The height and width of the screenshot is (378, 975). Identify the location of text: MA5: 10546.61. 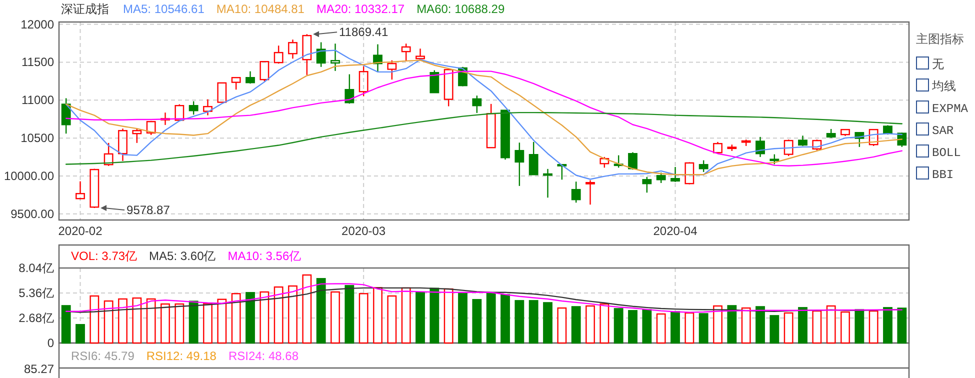
(164, 9).